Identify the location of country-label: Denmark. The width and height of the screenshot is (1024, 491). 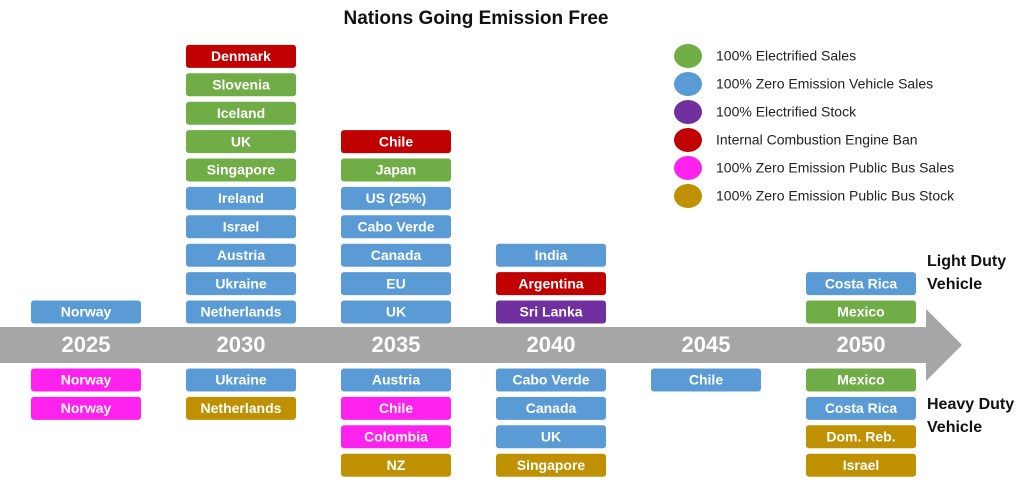
(241, 56).